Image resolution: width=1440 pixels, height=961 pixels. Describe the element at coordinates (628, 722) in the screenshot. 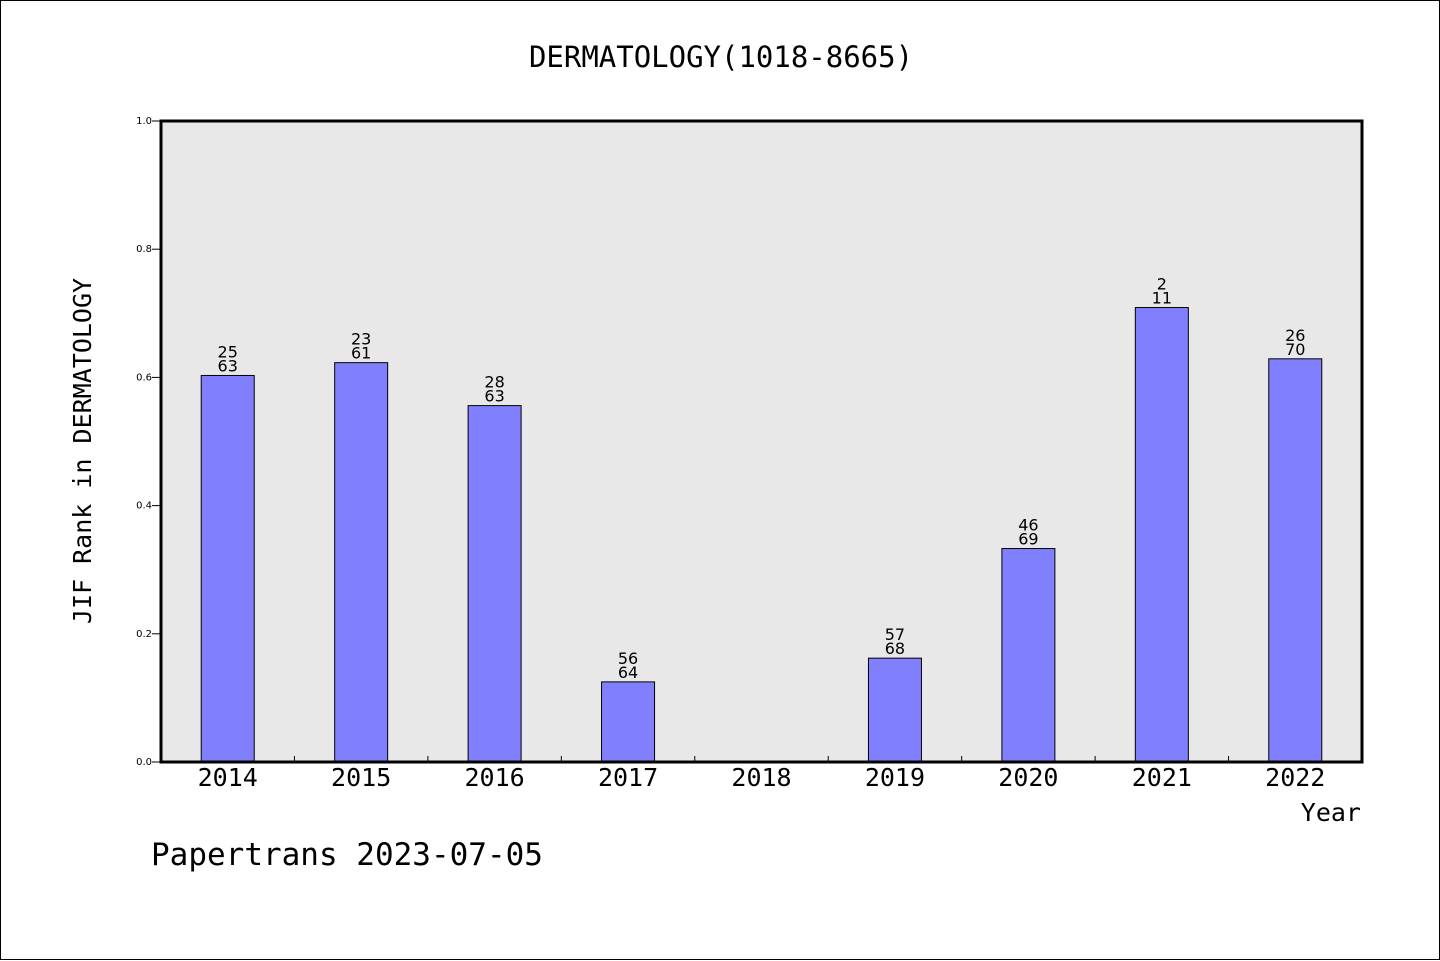

I see `bar-2017` at that location.